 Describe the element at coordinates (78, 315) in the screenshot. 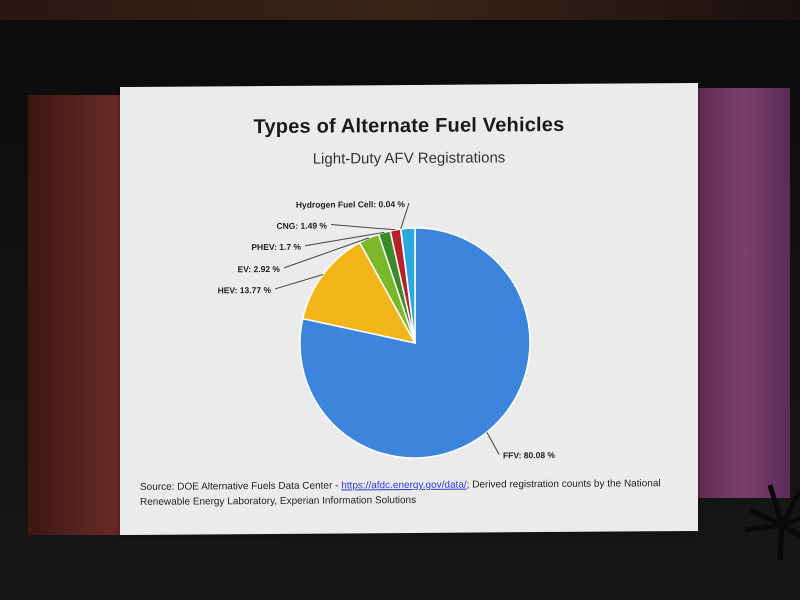

I see `left-wall` at that location.